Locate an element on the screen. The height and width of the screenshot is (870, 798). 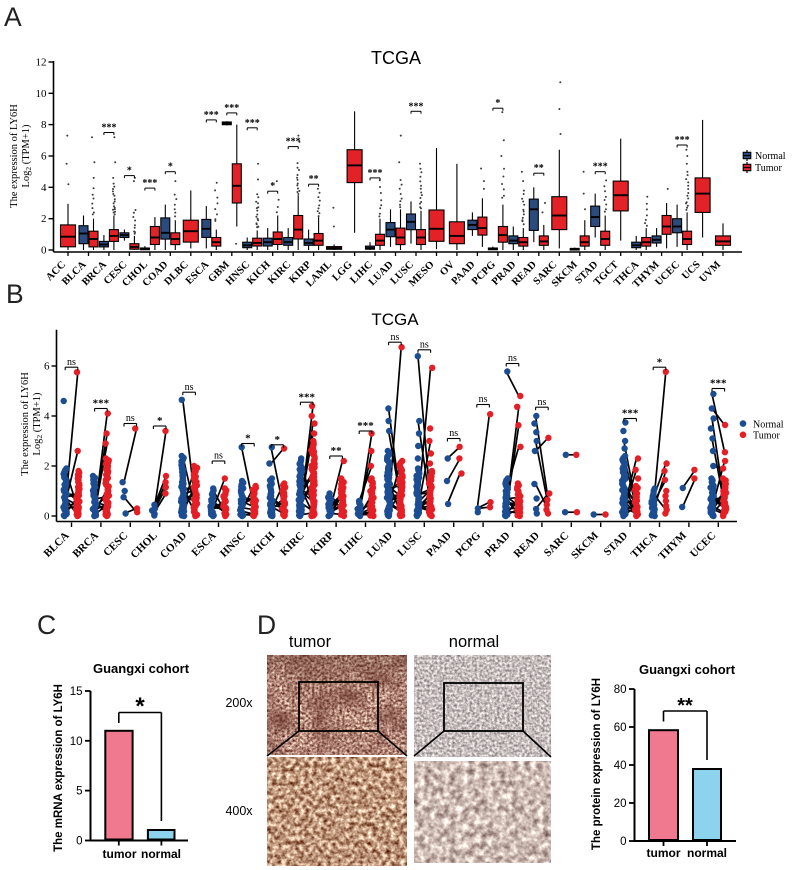
svg-text: 60 is located at coordinates (620, 728).